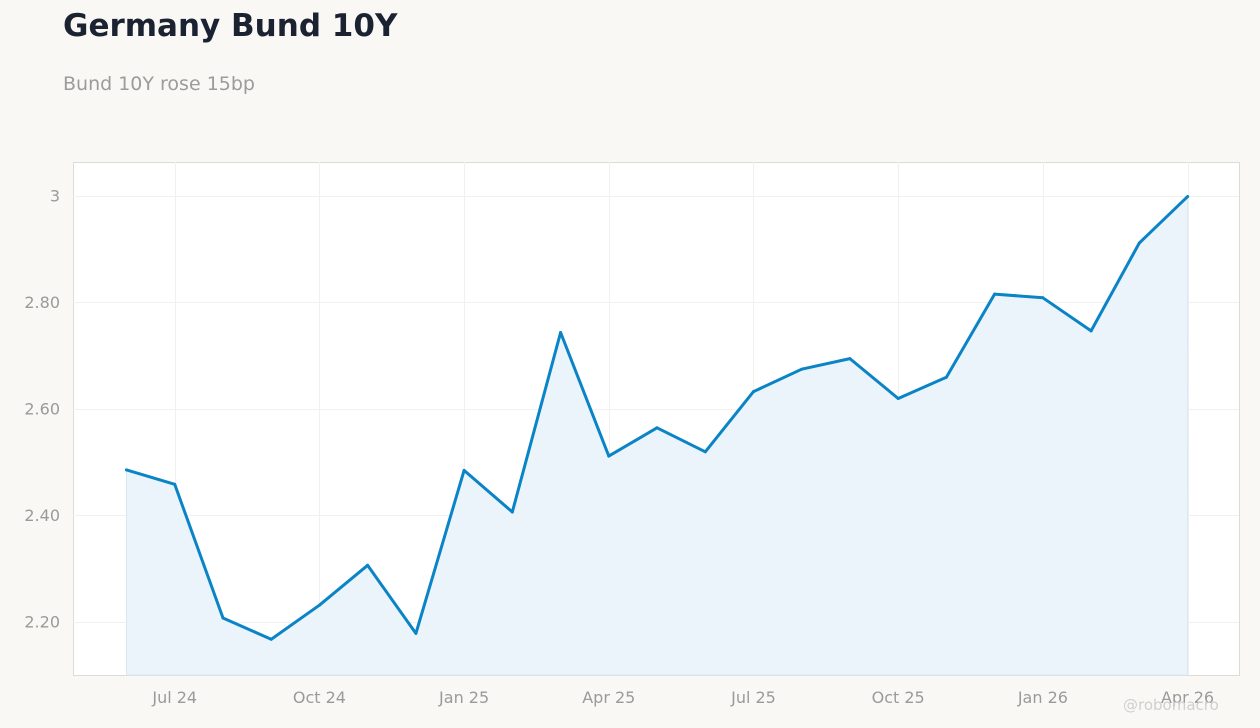 The height and width of the screenshot is (728, 1260). What do you see at coordinates (230, 26) in the screenshot?
I see `chart-title: Germany Bund 10Y` at bounding box center [230, 26].